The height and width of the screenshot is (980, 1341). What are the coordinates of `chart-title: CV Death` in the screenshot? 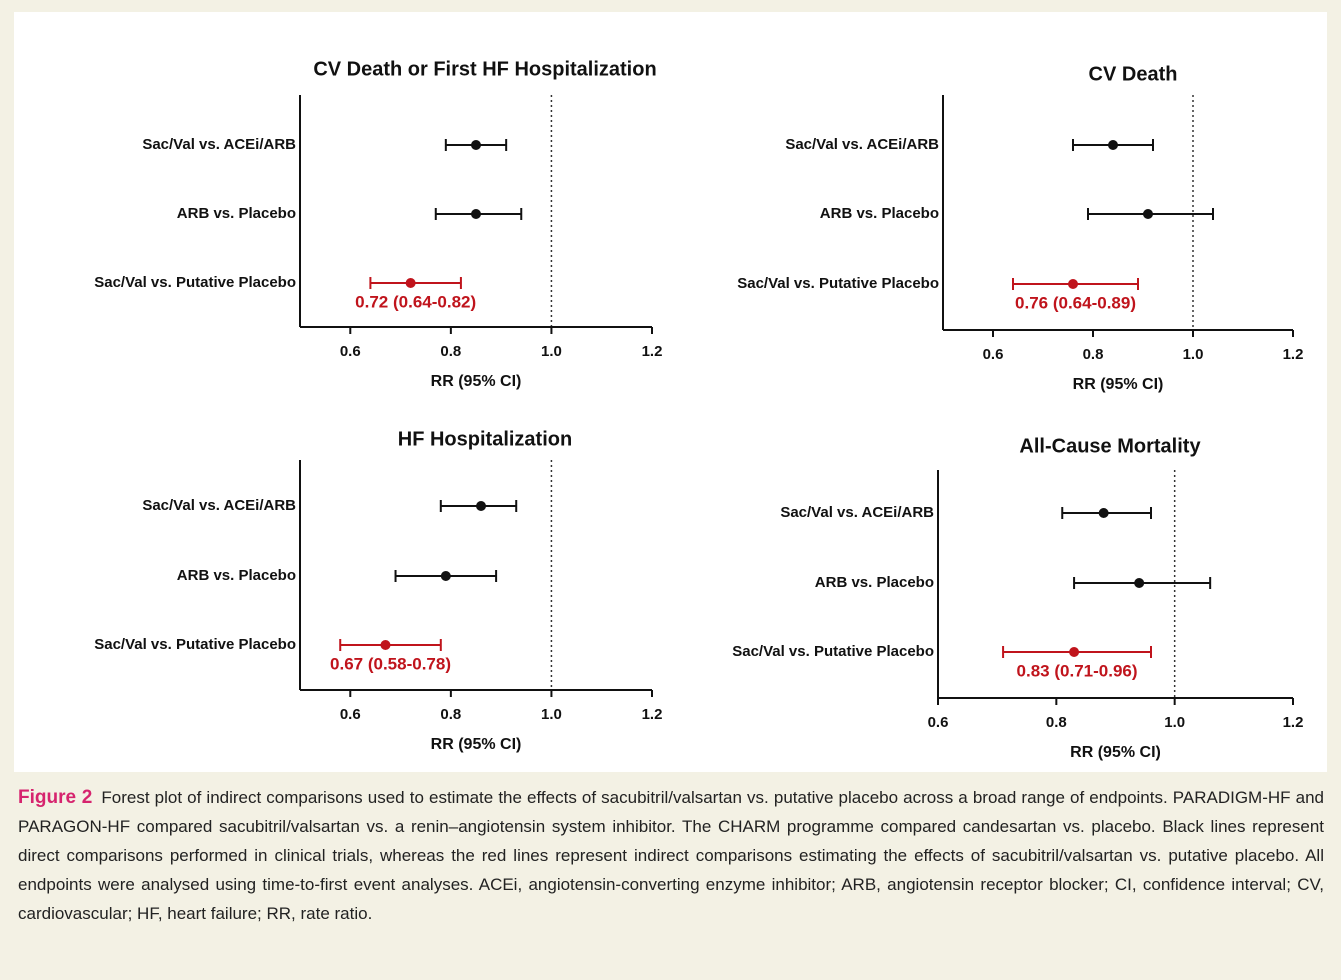 It's located at (1133, 74).